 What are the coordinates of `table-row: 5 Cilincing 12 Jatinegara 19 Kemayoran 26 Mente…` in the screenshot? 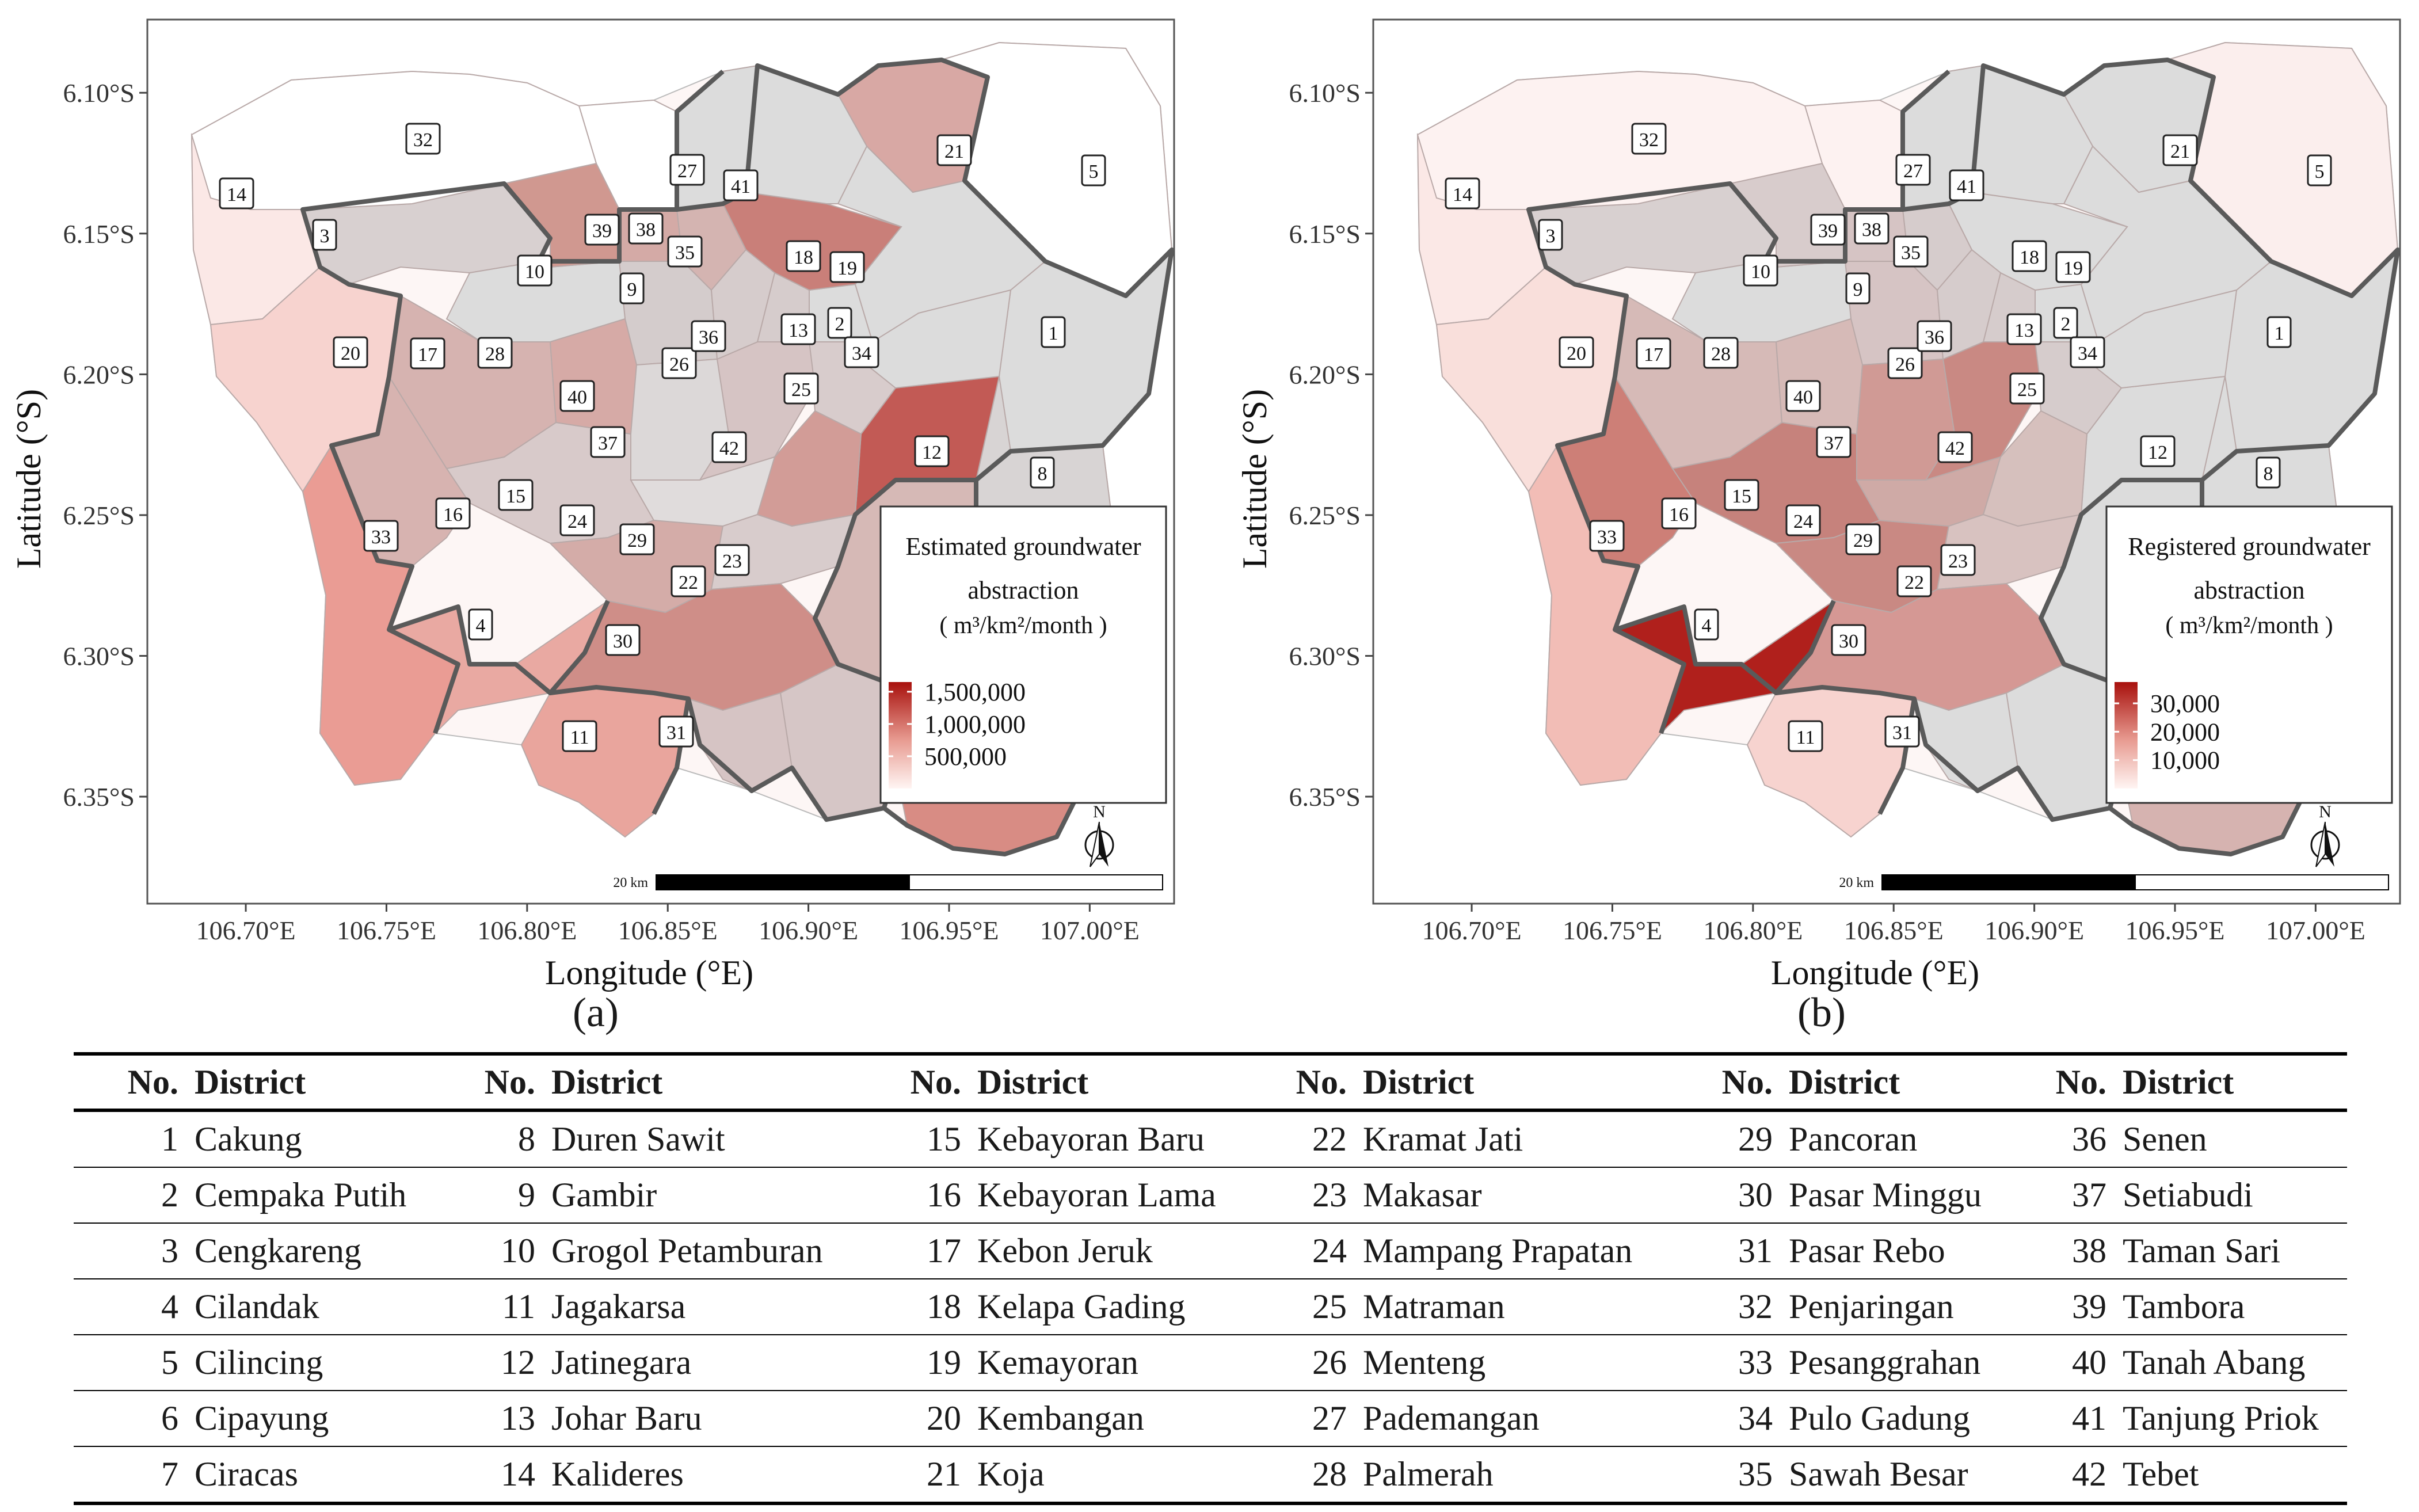 It's located at (1210, 1363).